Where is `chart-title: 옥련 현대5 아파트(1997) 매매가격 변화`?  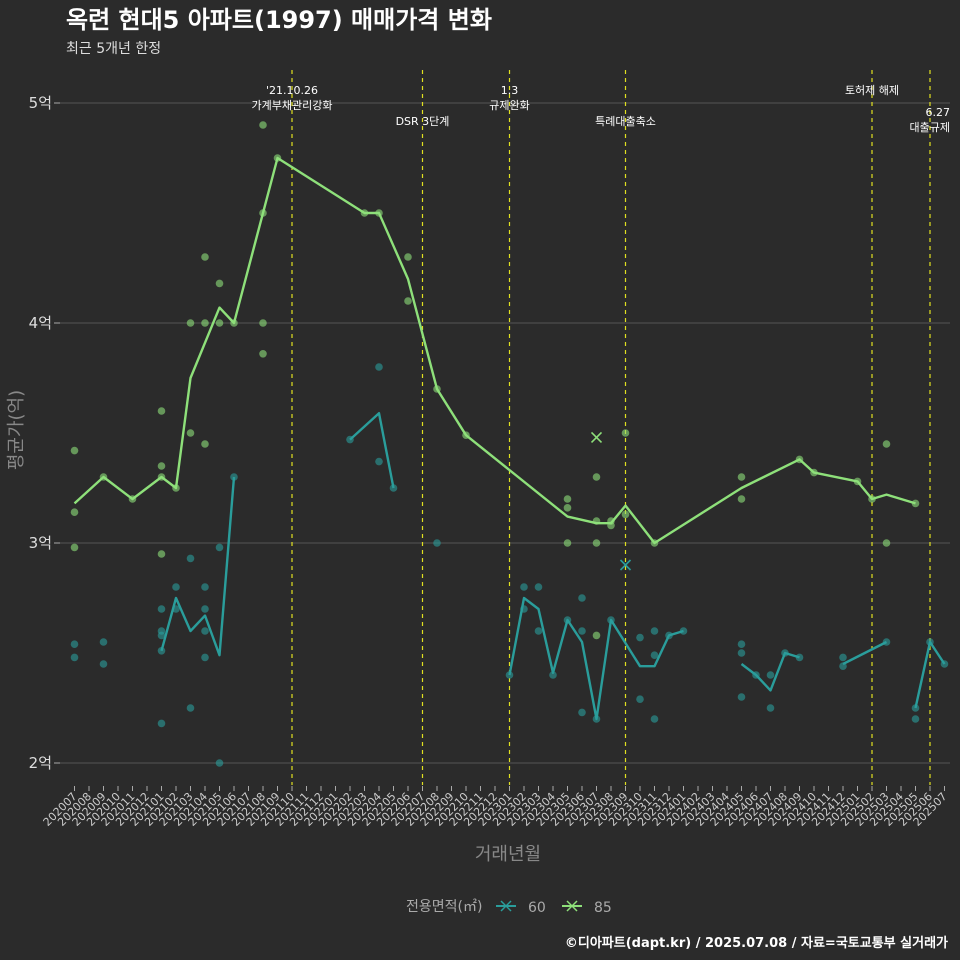
chart-title: 옥련 현대5 아파트(1997) 매매가격 변화 is located at coordinates (279, 20).